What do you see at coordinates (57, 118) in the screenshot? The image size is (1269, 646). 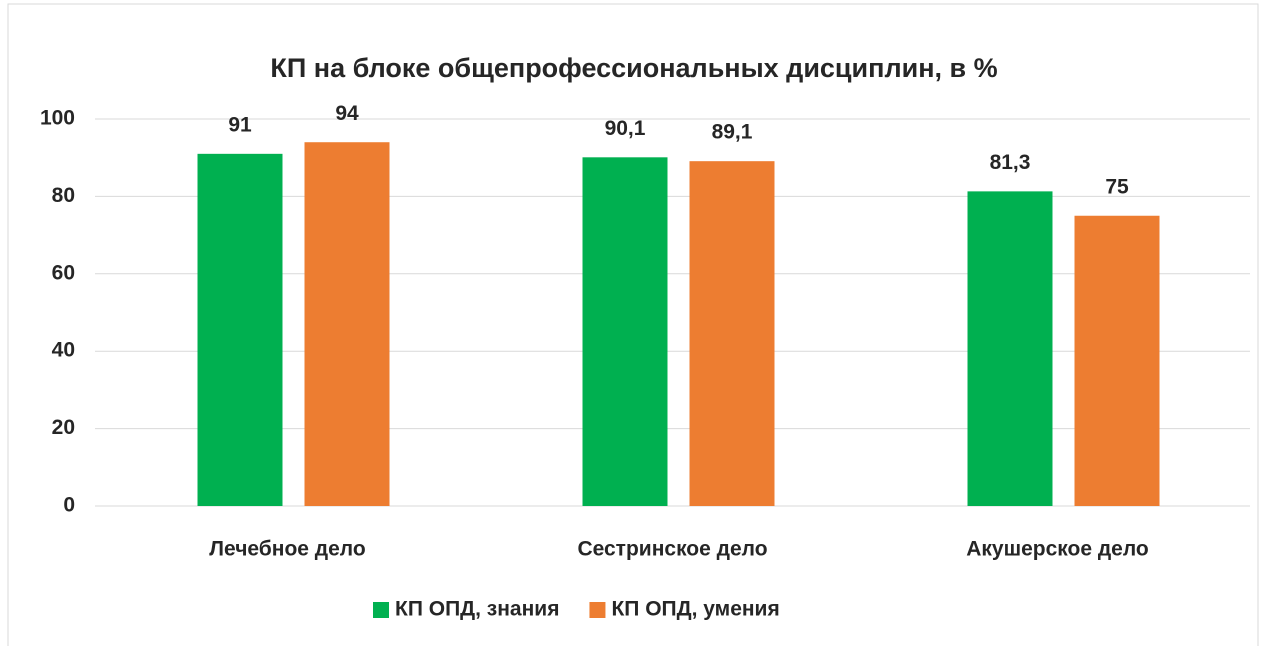 I see `y-tick-label: 100` at bounding box center [57, 118].